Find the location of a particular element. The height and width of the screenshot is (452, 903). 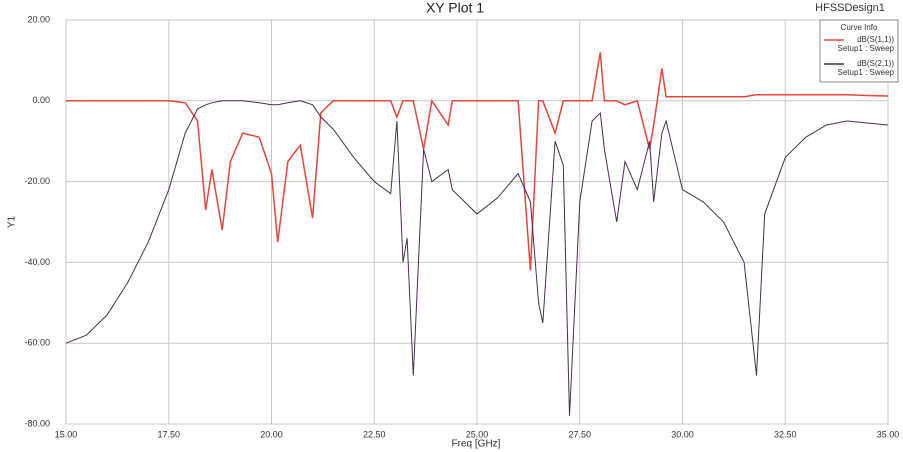

legend-entry: dB(S(1,1)) is located at coordinates (875, 39).